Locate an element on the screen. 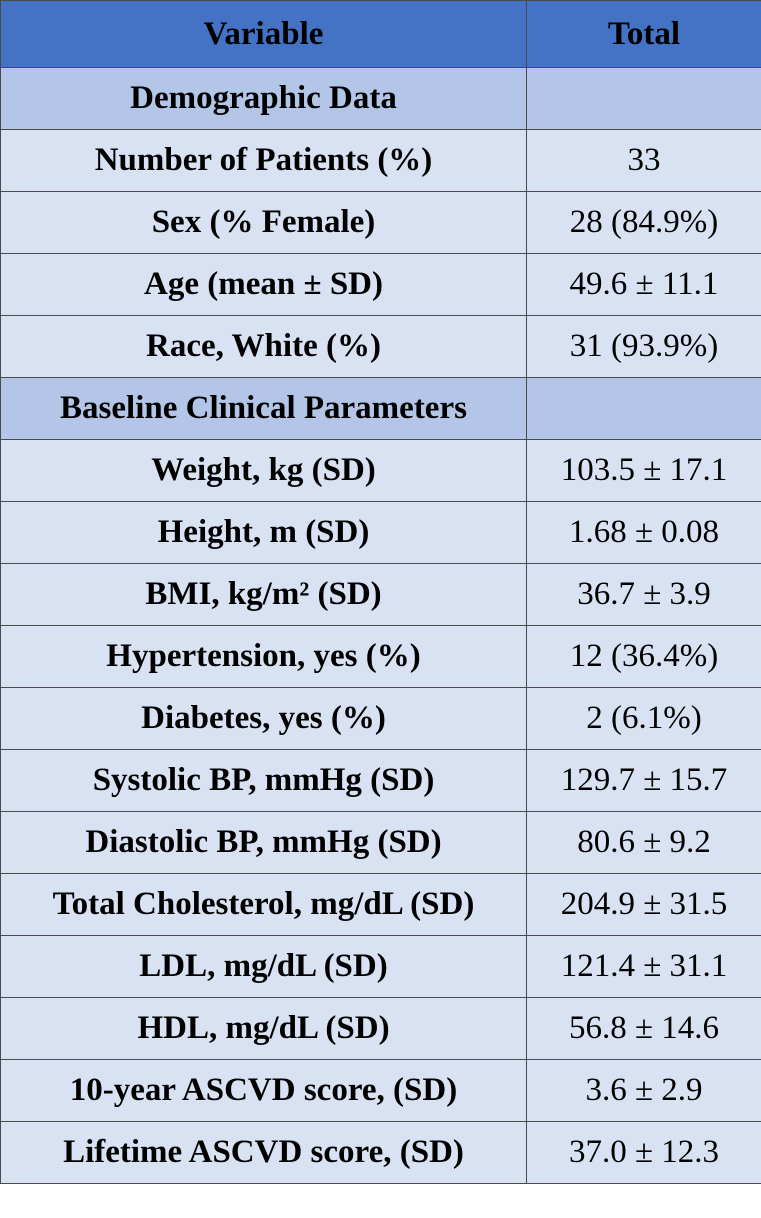  section-title: Demographic Data is located at coordinates (263, 98).